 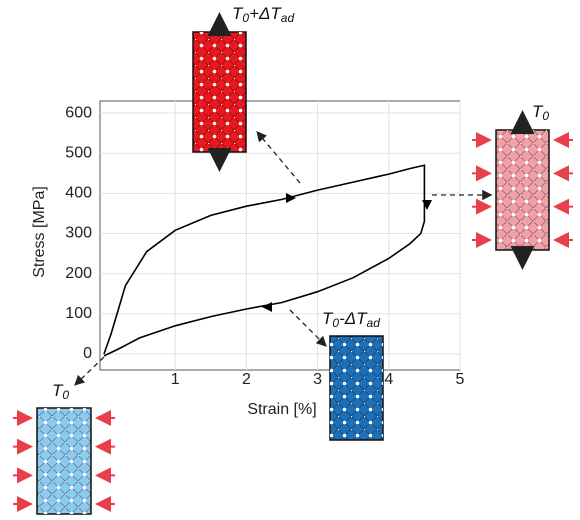 What do you see at coordinates (78, 273) in the screenshot?
I see `y-tick-label: 200` at bounding box center [78, 273].